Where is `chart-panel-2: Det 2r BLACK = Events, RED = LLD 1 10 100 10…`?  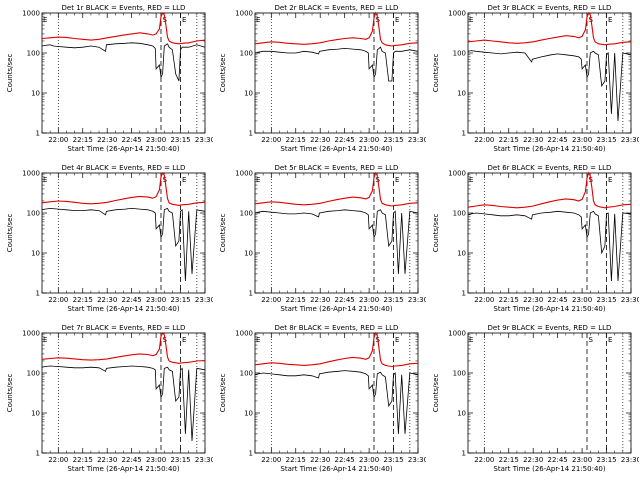 chart-panel-2: Det 2r BLACK = Events, RED = LLD 1 10 100 10… is located at coordinates (320, 80).